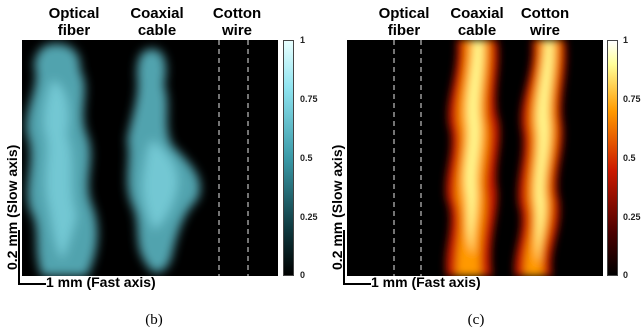 The width and height of the screenshot is (644, 335). Describe the element at coordinates (404, 22) in the screenshot. I see `label-optical-fiber-c: Optical fiber` at that location.